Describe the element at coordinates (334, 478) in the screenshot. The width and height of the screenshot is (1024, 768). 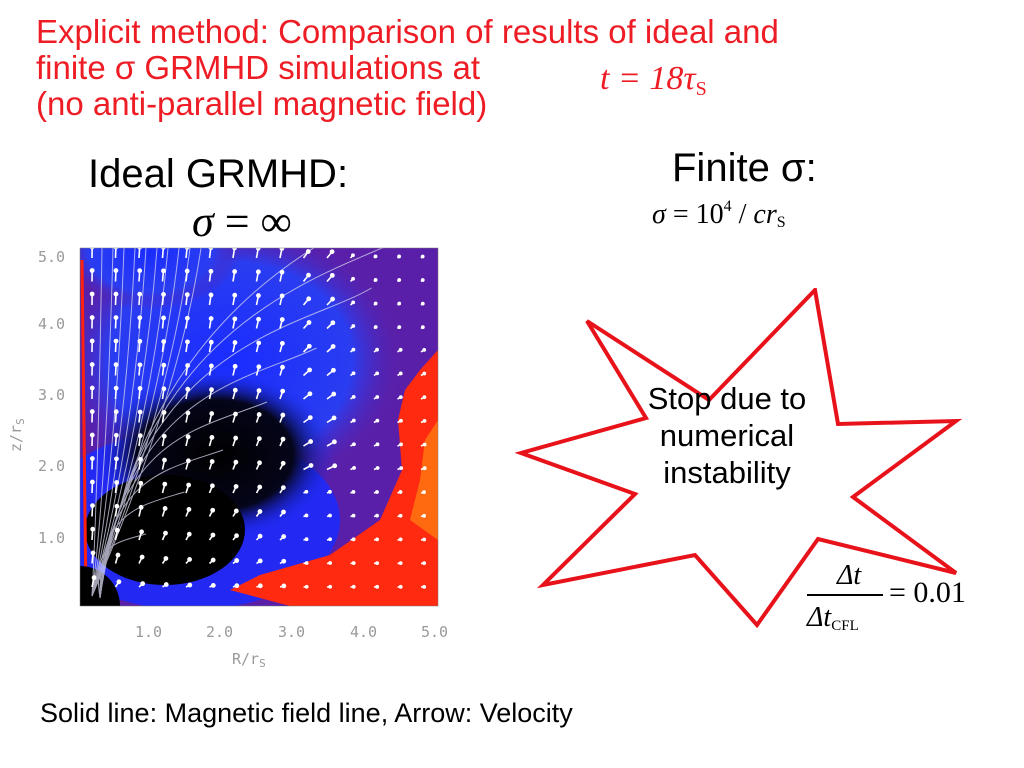
I see `red-region` at that location.